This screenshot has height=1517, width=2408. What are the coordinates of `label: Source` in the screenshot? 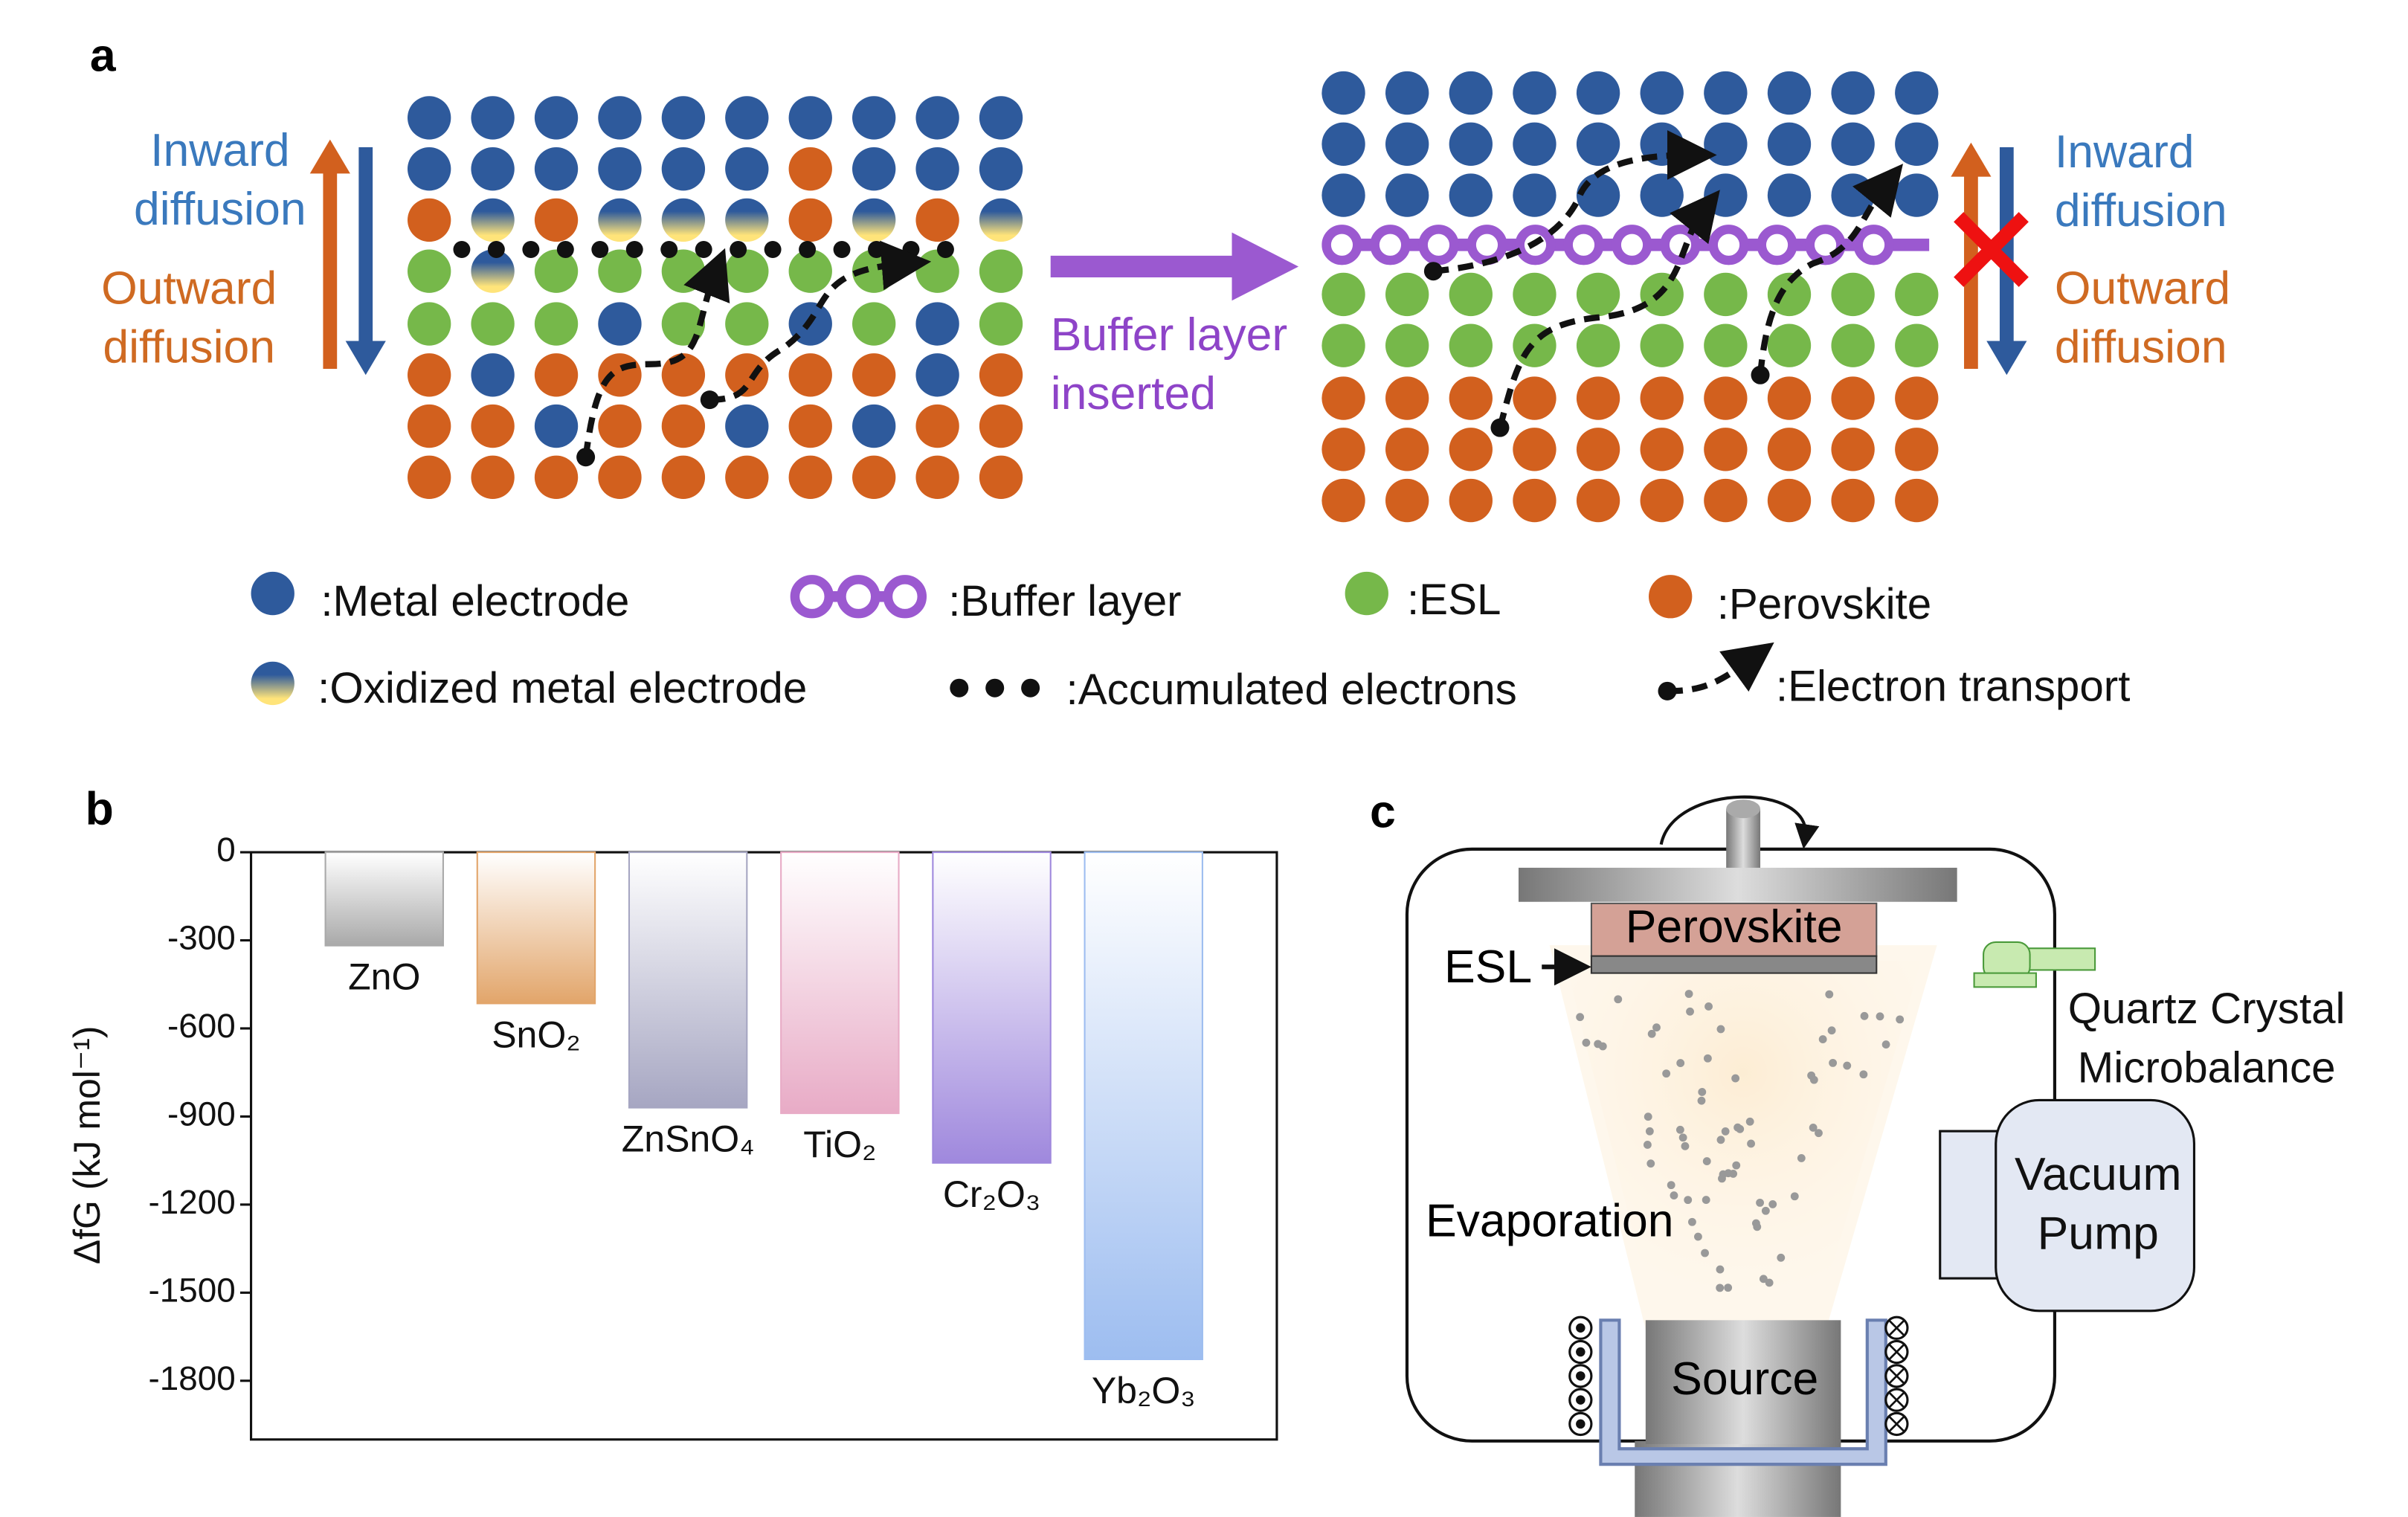 It's located at (1745, 1379).